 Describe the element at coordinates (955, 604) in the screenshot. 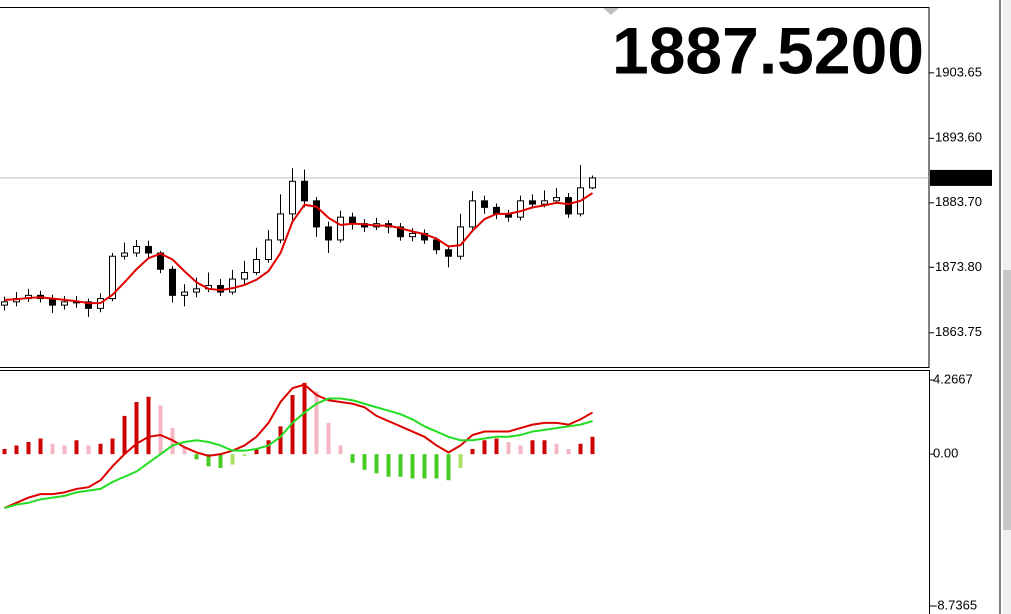

I see `y-tick-label: -8.7365` at that location.